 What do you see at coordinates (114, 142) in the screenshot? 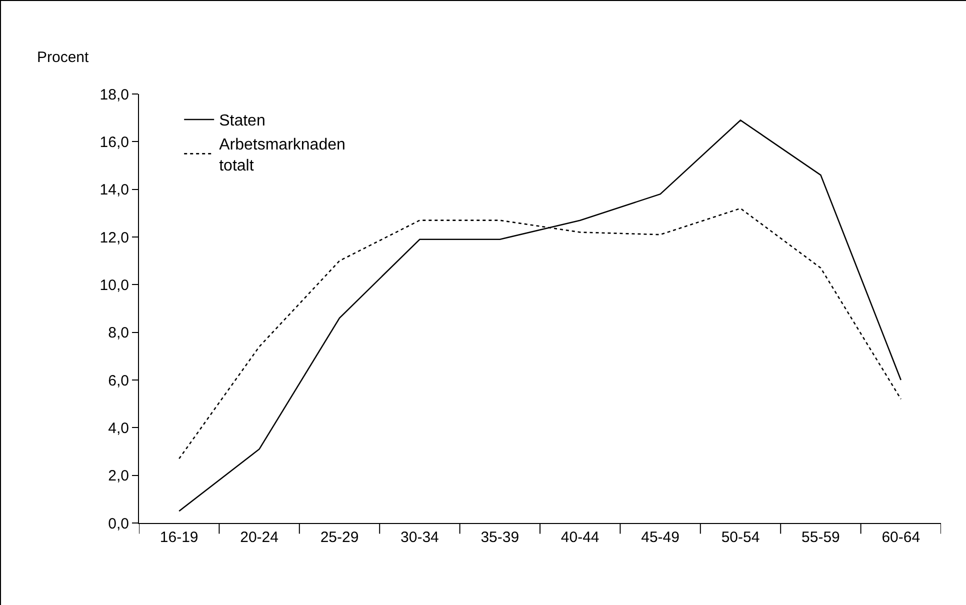
I see `y-tick-label: 16,0` at bounding box center [114, 142].